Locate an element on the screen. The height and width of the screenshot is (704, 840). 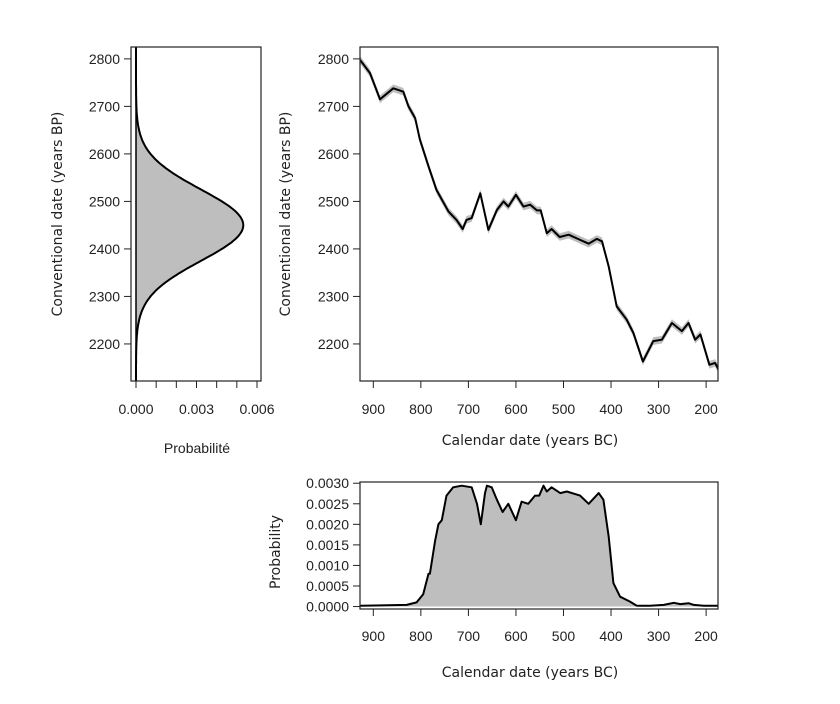
y-tick-label: 0.0020 is located at coordinates (327, 524).